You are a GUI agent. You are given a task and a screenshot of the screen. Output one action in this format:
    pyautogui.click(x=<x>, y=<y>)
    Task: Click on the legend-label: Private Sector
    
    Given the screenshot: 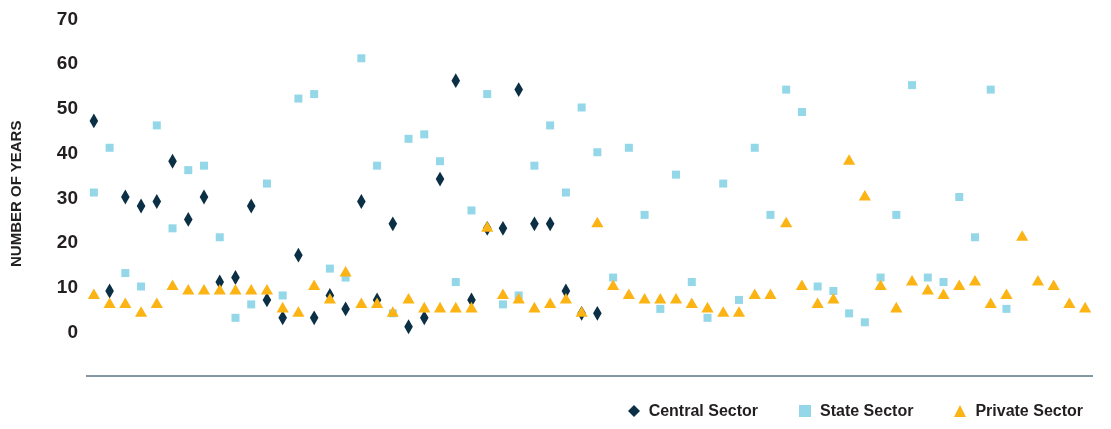 What is the action you would take?
    pyautogui.click(x=1029, y=411)
    